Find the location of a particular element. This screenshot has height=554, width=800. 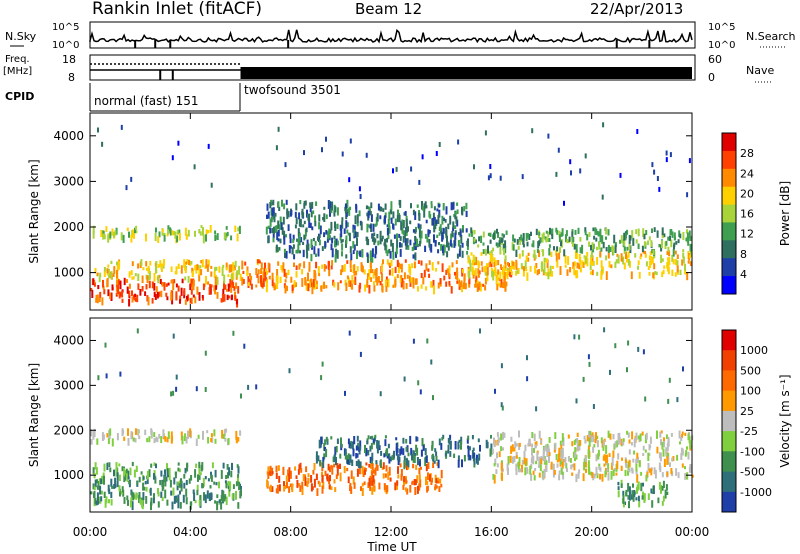

colorbar-frame is located at coordinates (729, 213).